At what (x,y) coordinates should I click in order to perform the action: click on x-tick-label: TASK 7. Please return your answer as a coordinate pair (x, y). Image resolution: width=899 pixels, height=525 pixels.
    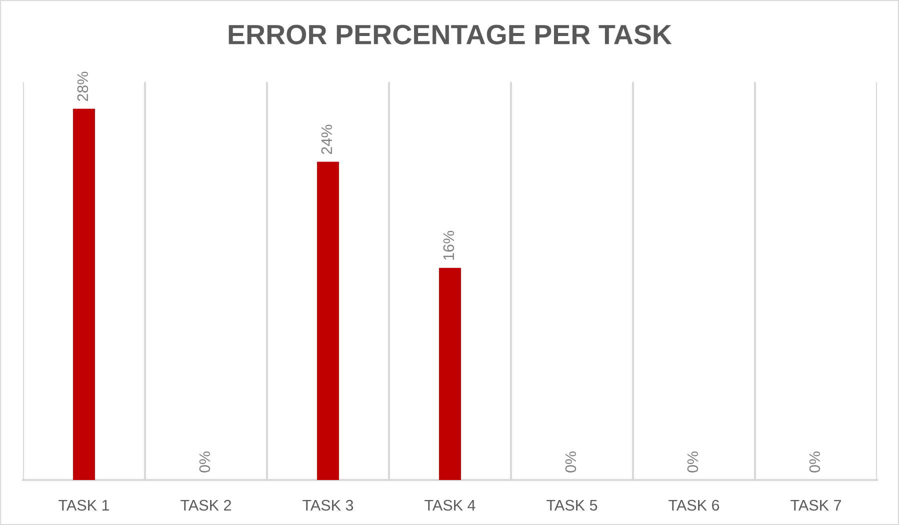
    Looking at the image, I should click on (815, 505).